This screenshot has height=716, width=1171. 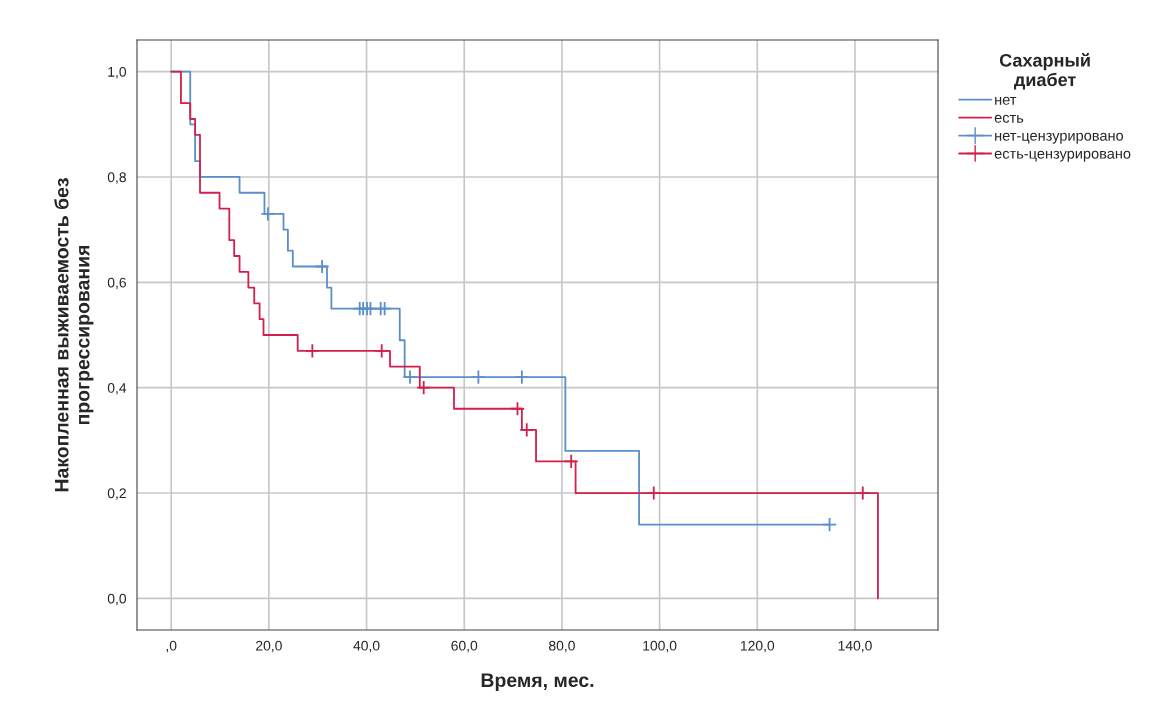 What do you see at coordinates (1006, 100) in the screenshot?
I see `legend-label: нет` at bounding box center [1006, 100].